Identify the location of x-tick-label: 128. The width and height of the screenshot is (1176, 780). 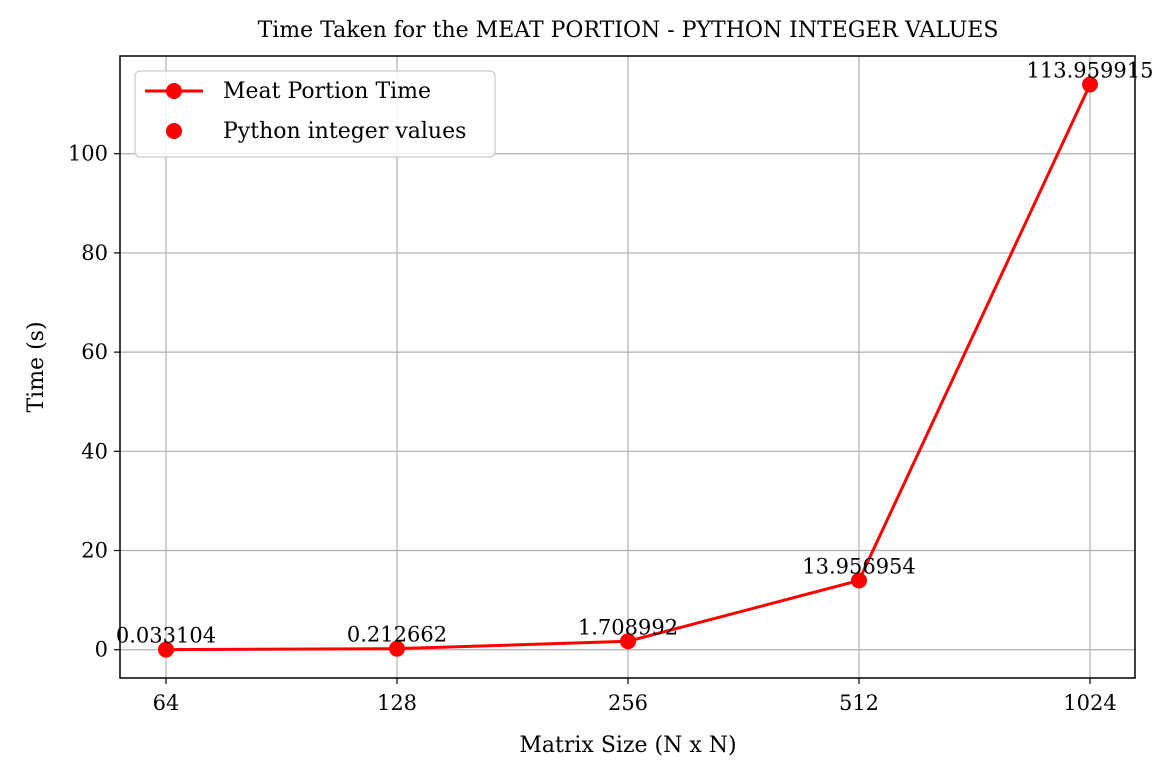
(397, 703).